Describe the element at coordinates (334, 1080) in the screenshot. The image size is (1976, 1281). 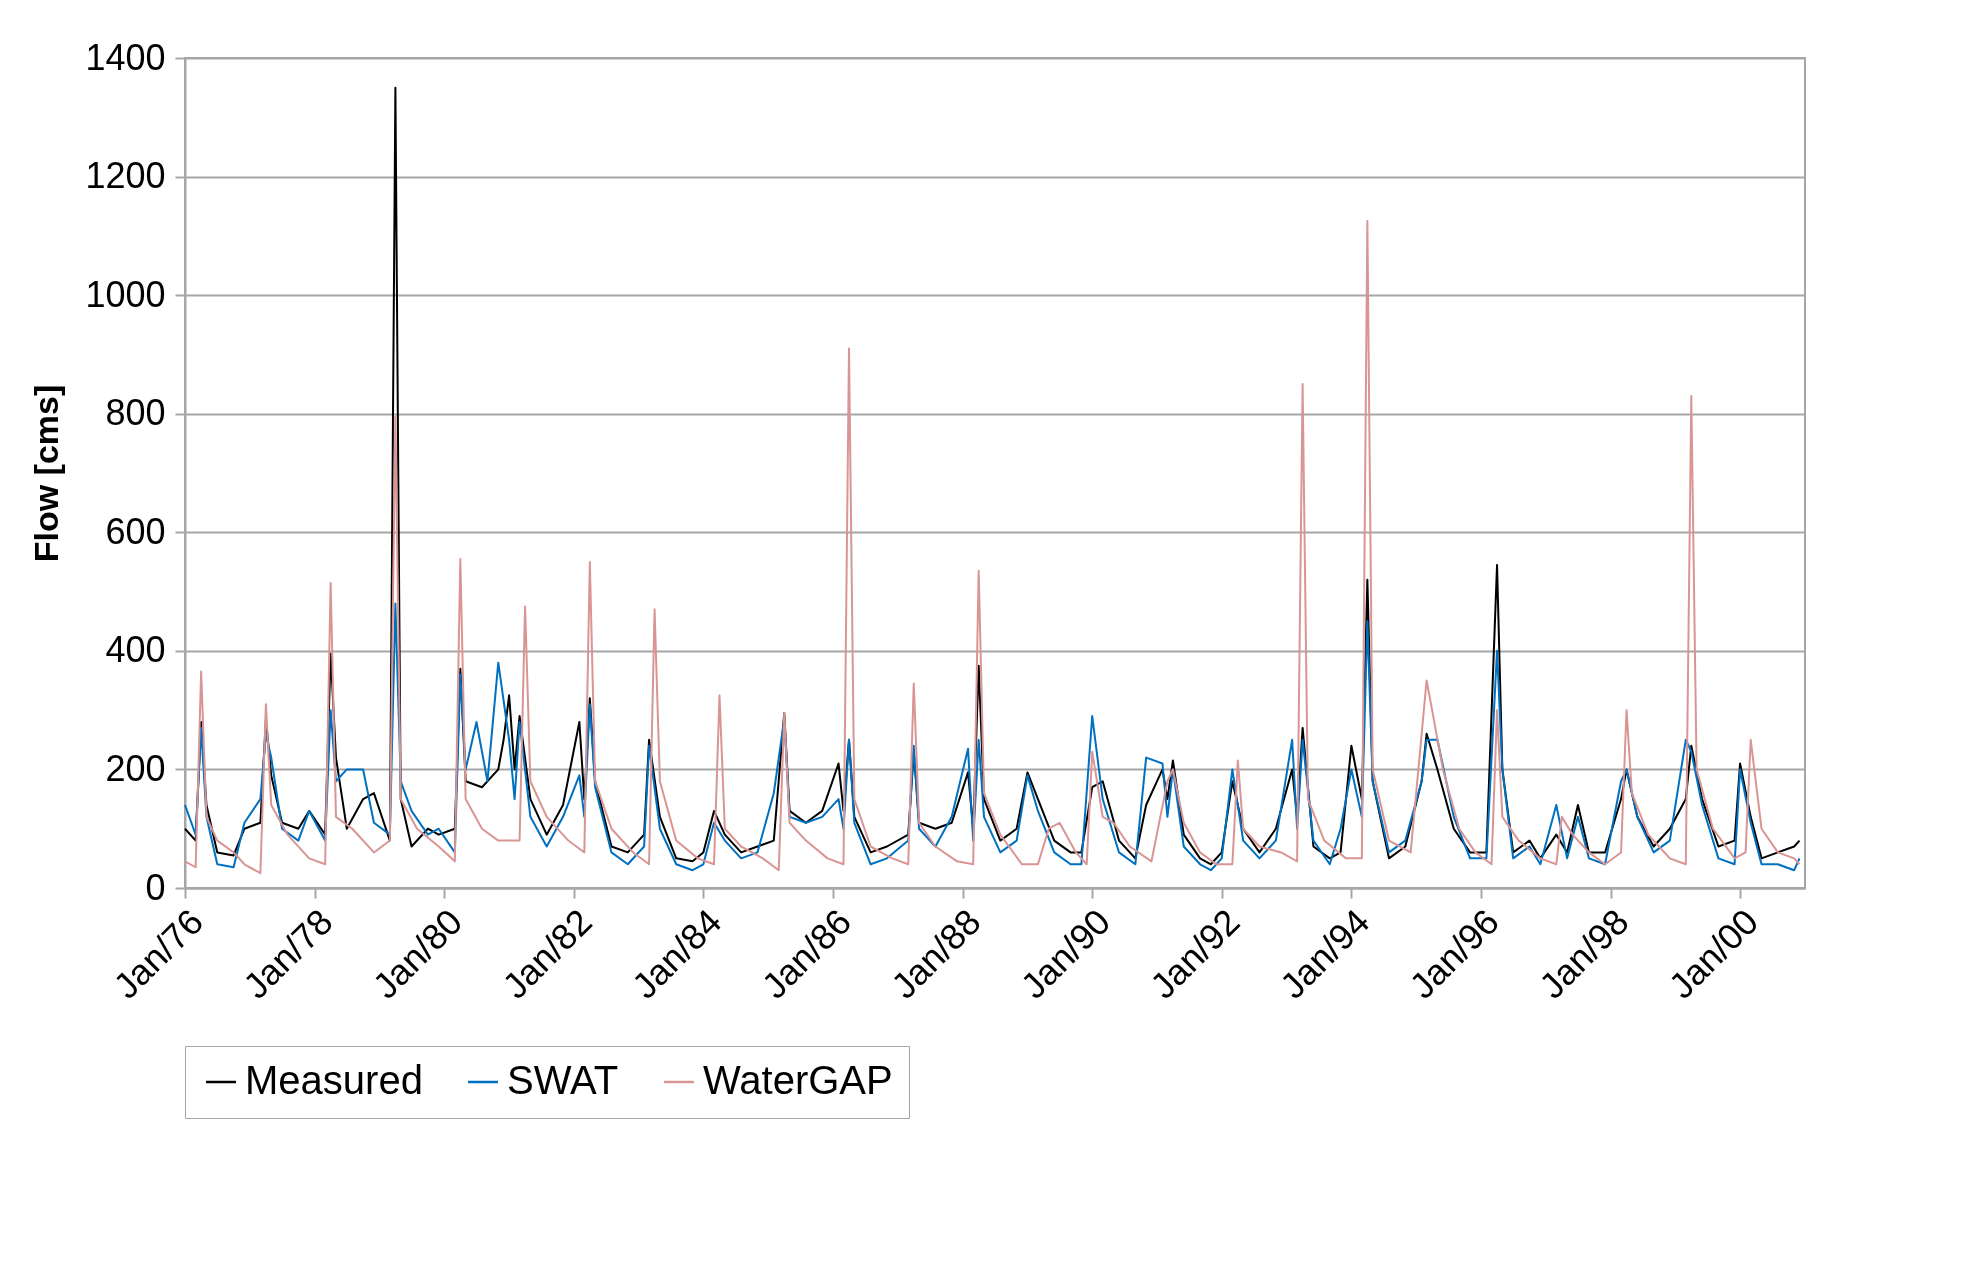
I see `legend-label: Measured` at that location.